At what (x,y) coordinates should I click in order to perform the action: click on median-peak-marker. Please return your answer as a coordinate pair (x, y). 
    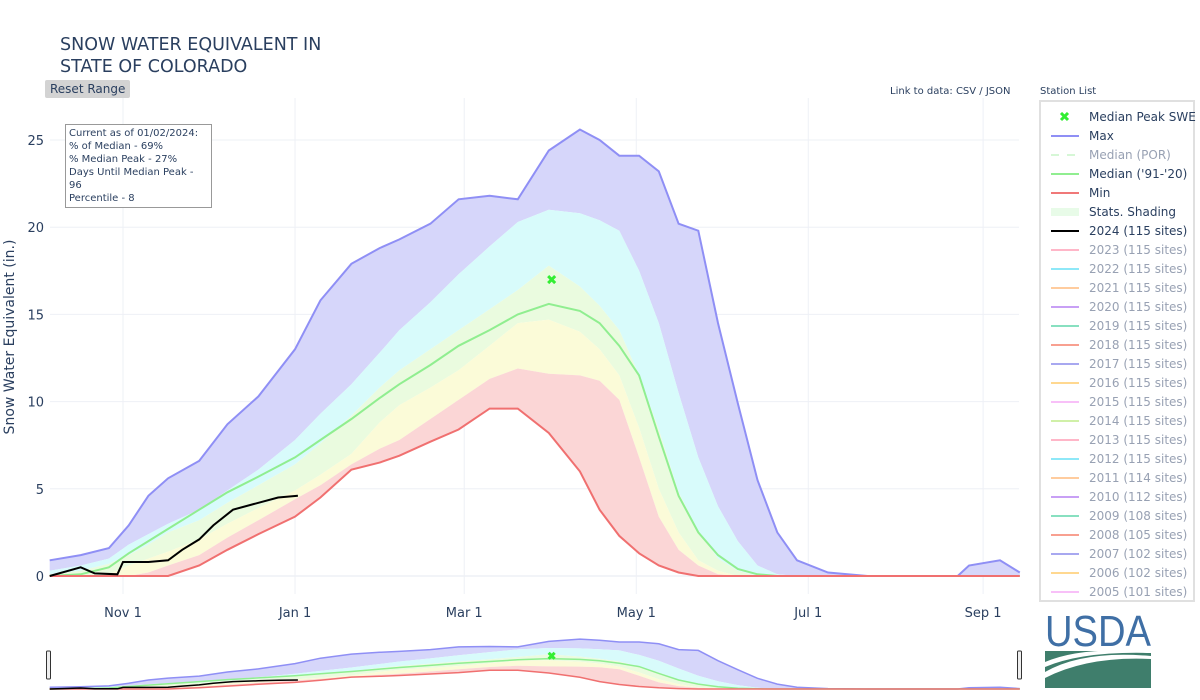
    Looking at the image, I should click on (552, 279).